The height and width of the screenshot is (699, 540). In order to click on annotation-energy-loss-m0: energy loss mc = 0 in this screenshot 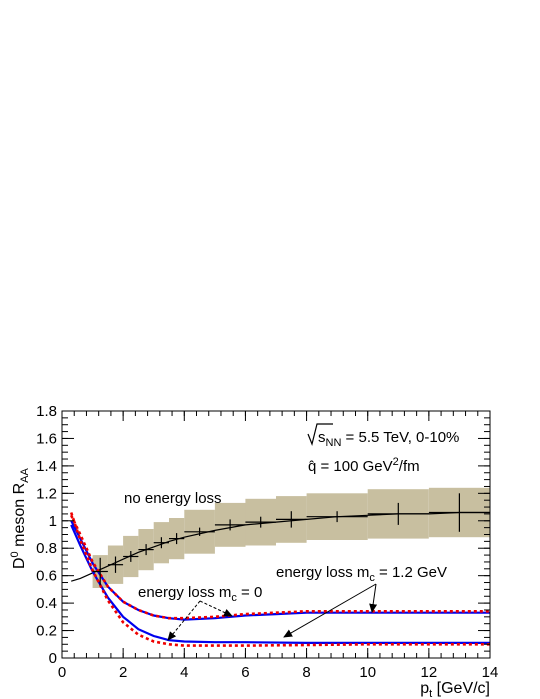, I will do `click(200, 594)`.